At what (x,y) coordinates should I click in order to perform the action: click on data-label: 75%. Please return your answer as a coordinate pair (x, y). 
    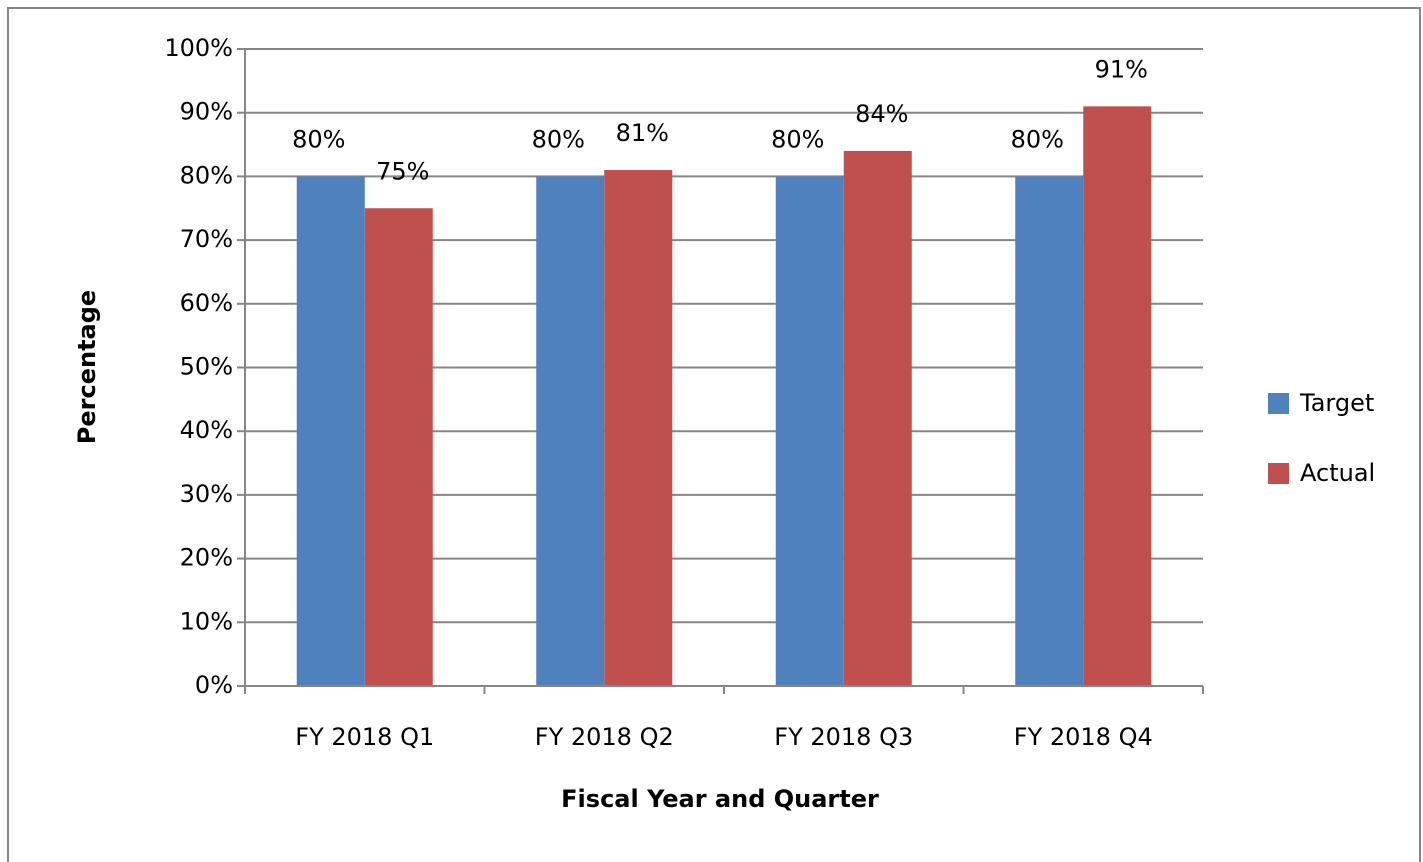
    Looking at the image, I should click on (402, 171).